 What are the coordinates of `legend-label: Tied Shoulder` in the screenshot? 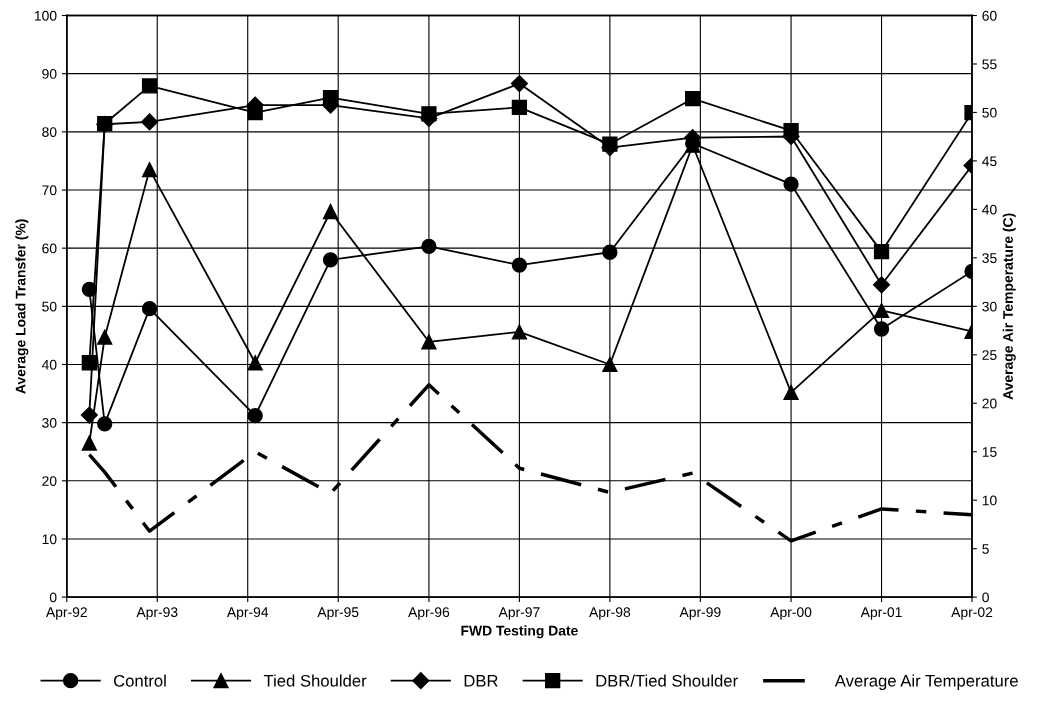 It's located at (315, 680).